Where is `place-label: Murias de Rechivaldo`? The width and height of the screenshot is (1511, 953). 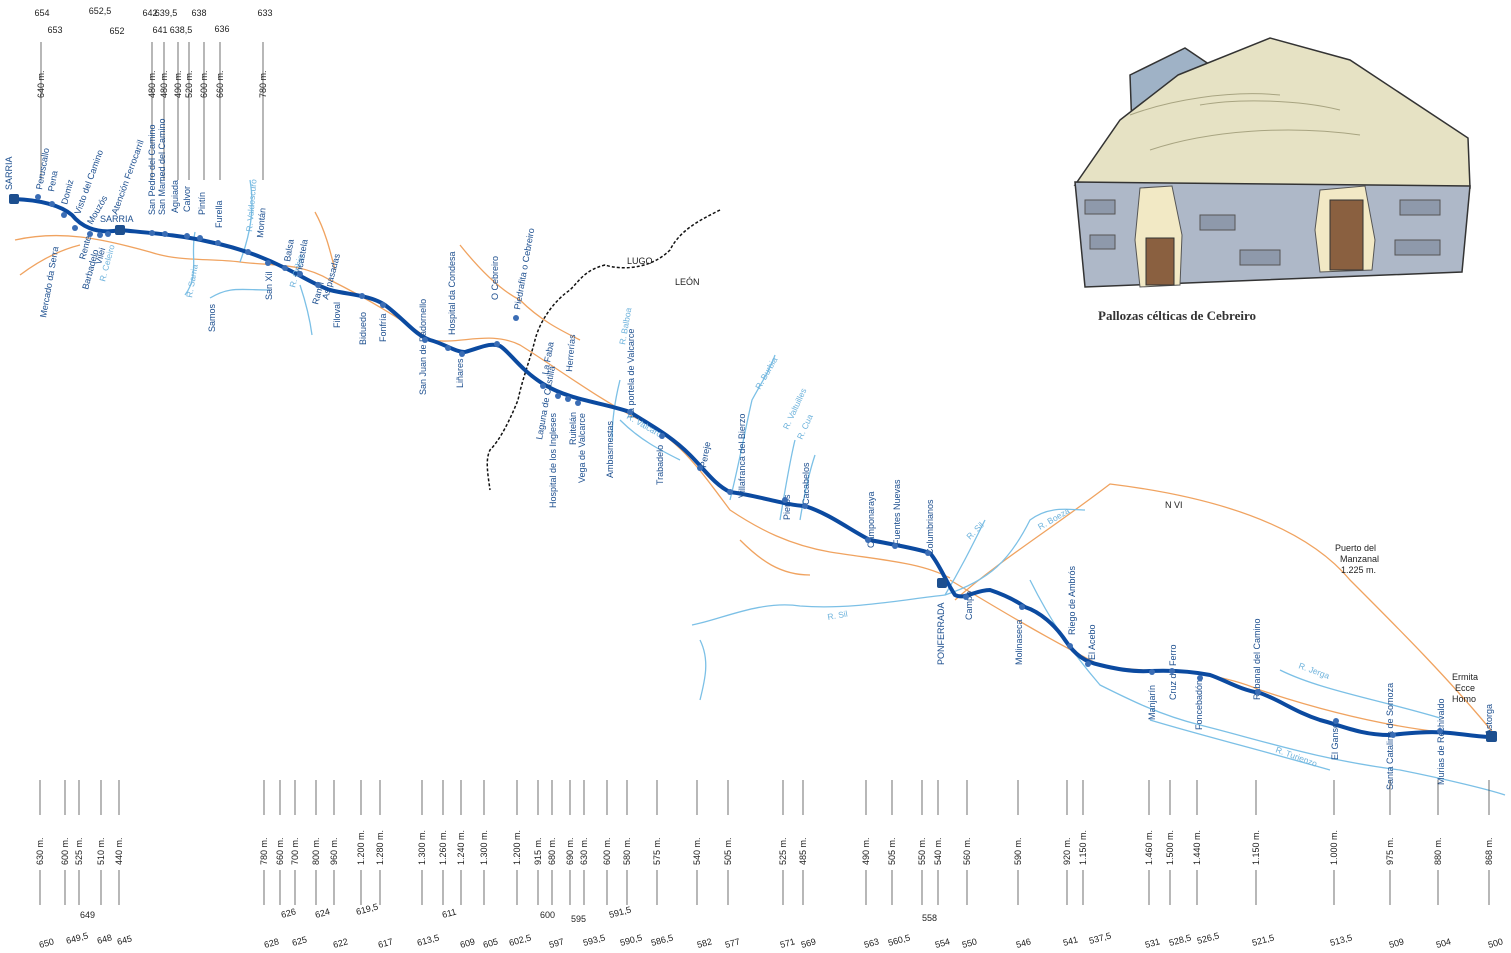 place-label: Murias de Rechivaldo is located at coordinates (1441, 741).